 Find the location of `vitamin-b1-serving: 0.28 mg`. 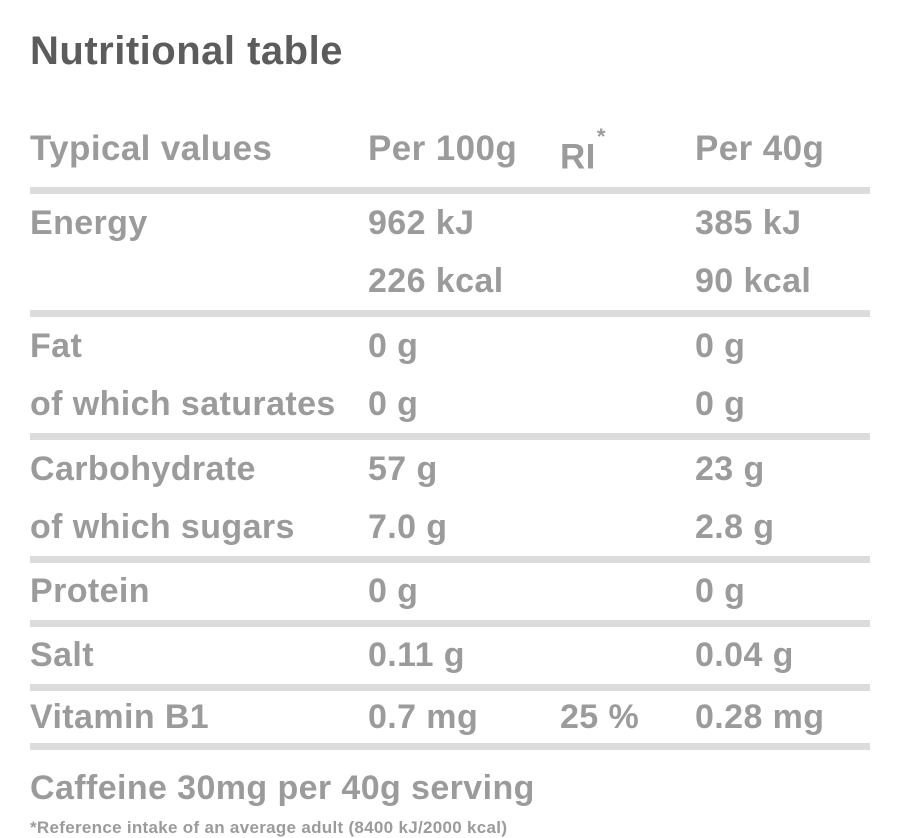

vitamin-b1-serving: 0.28 mg is located at coordinates (760, 716).